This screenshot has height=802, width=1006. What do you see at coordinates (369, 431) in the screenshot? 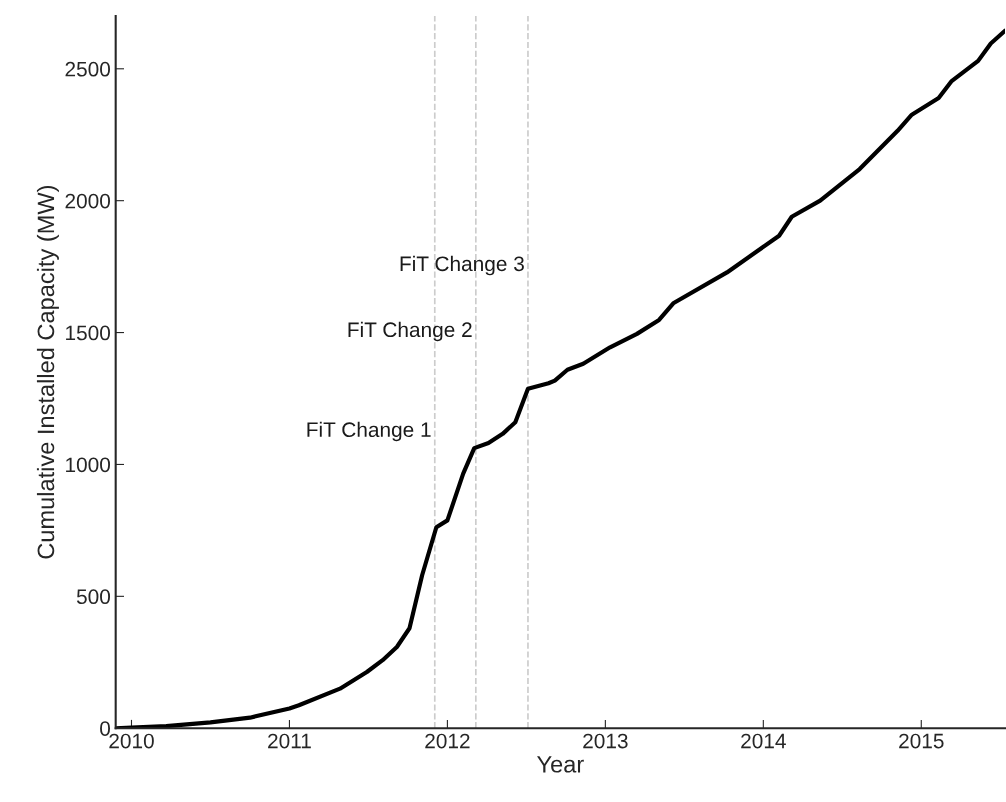
I see `annotation: FiT Change 1` at bounding box center [369, 431].